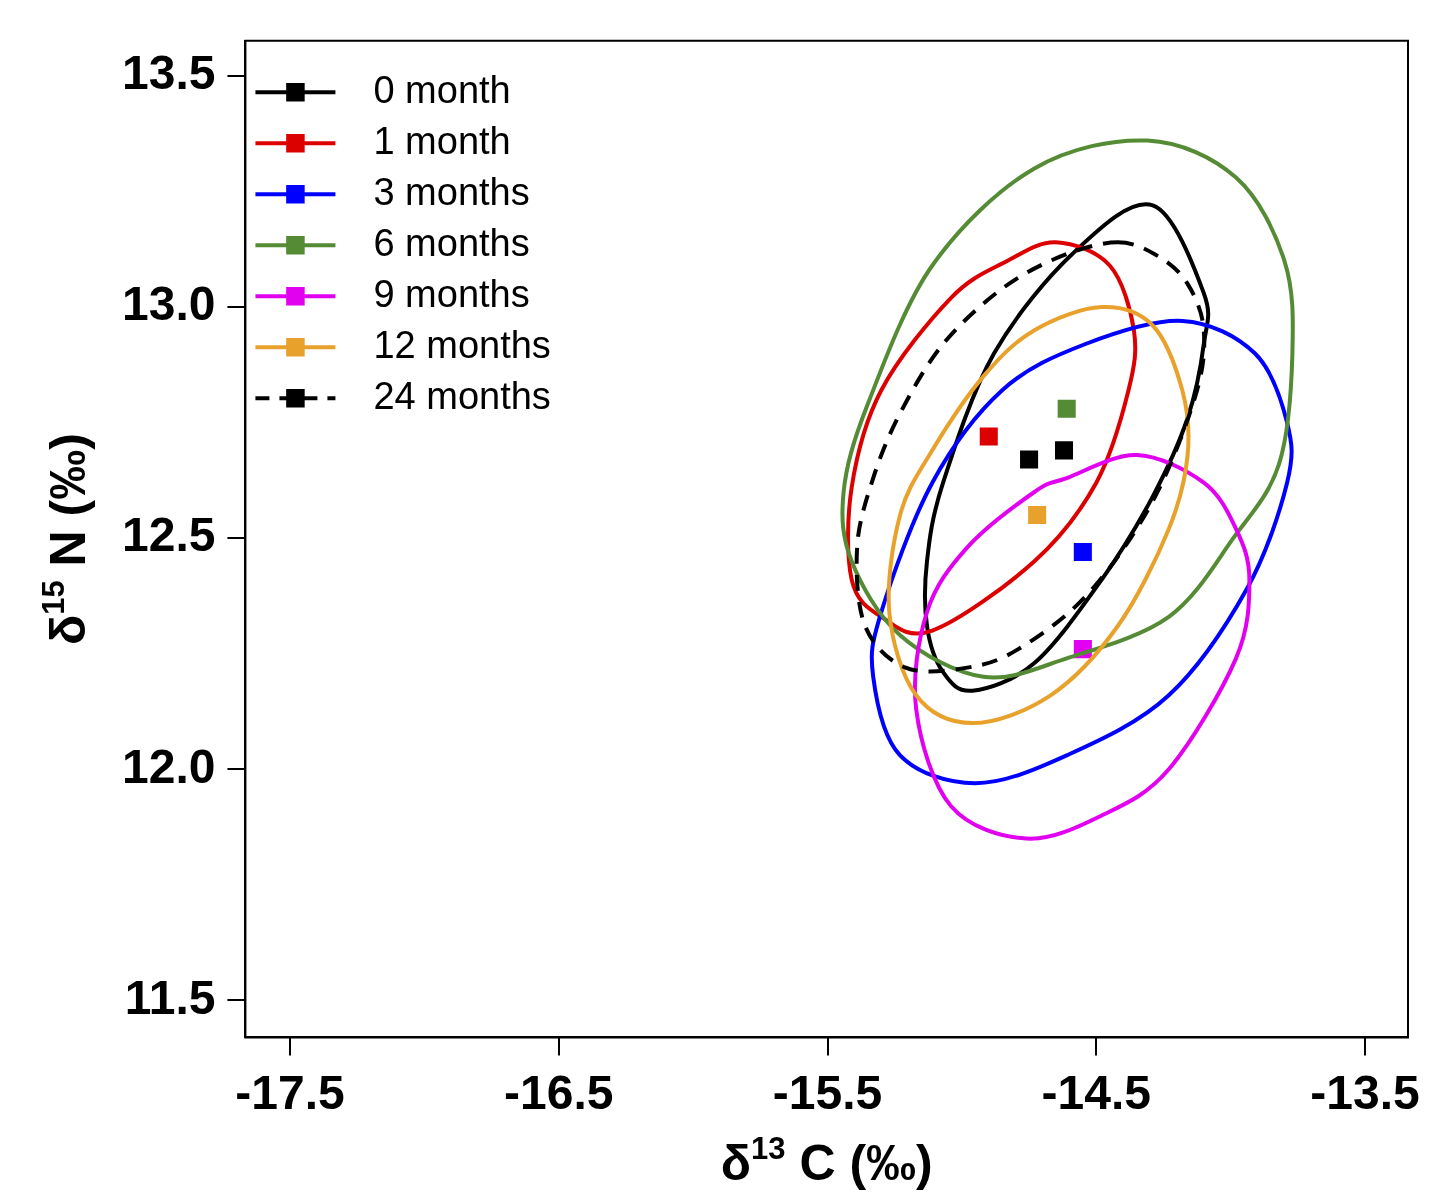 The width and height of the screenshot is (1445, 1197). Describe the element at coordinates (442, 140) in the screenshot. I see `legend-label: 1 month` at that location.